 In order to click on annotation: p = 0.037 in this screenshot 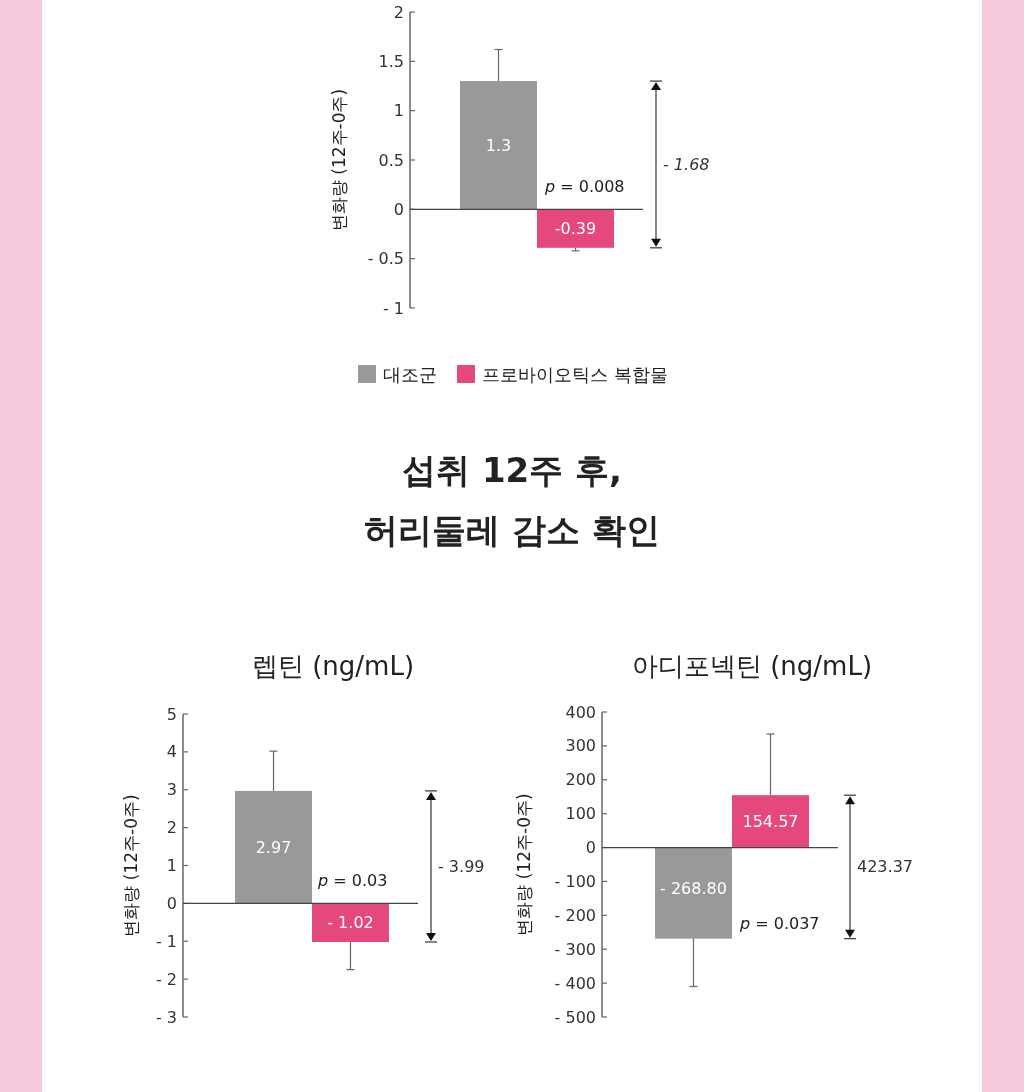, I will do `click(779, 923)`.